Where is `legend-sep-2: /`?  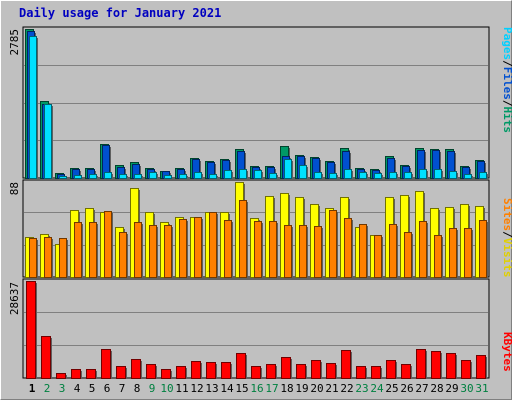 legend-sep-2: / is located at coordinates (506, 103).